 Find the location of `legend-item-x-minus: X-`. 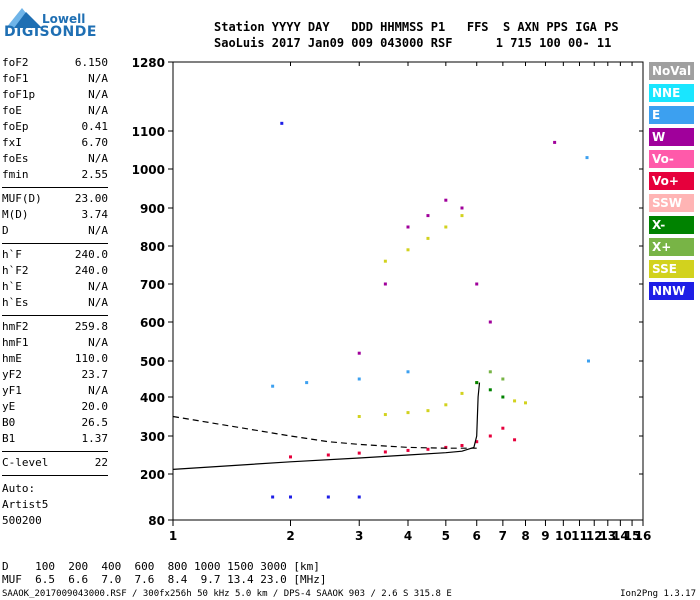

legend-item-x-minus: X- is located at coordinates (671, 225).